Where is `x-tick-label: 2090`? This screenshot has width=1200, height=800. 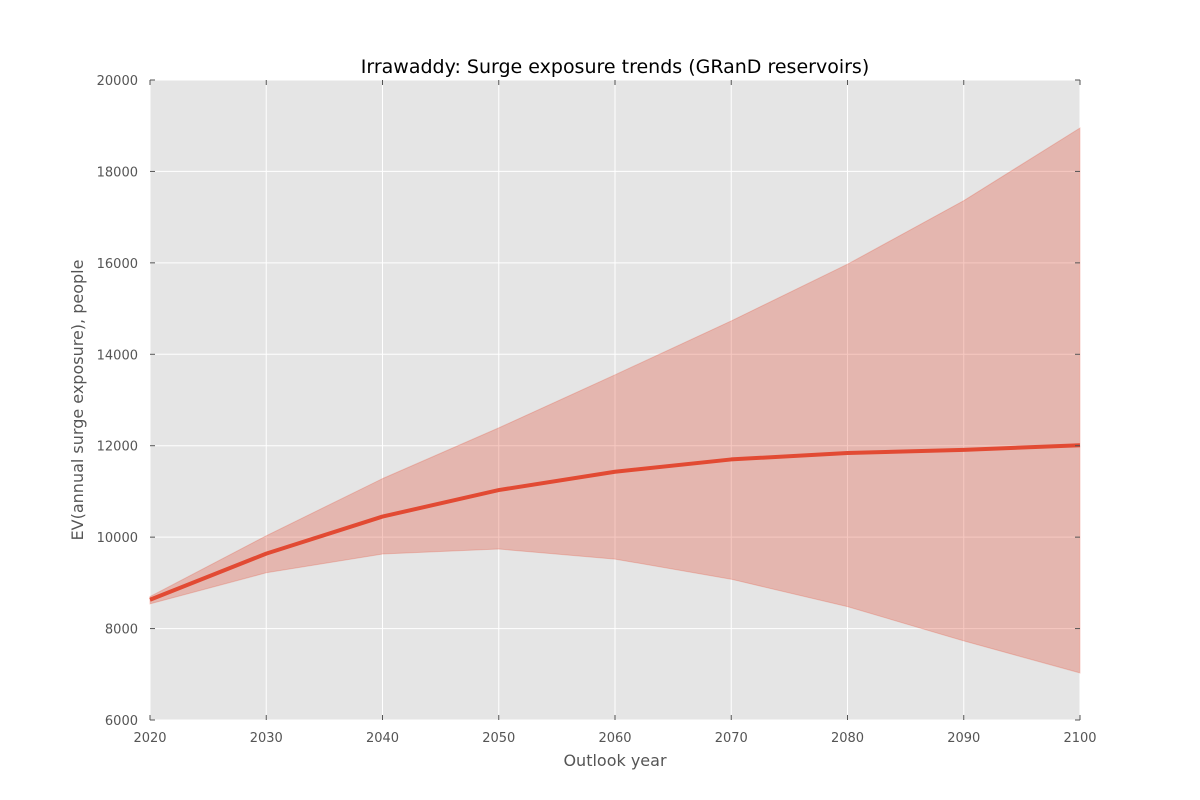 x-tick-label: 2090 is located at coordinates (963, 738).